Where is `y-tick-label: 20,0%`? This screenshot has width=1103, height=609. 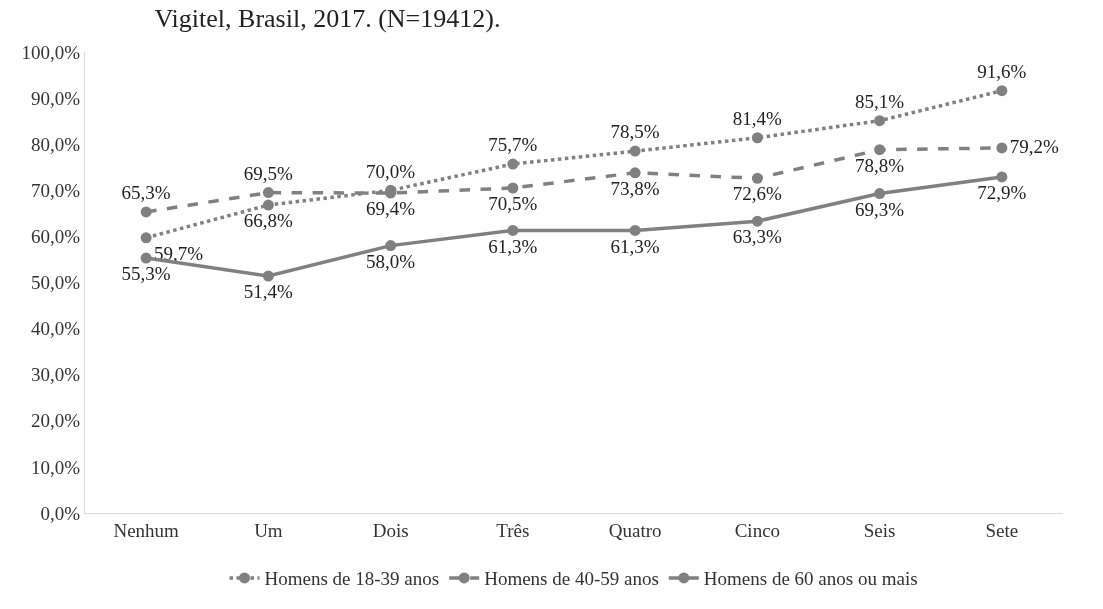 y-tick-label: 20,0% is located at coordinates (56, 421).